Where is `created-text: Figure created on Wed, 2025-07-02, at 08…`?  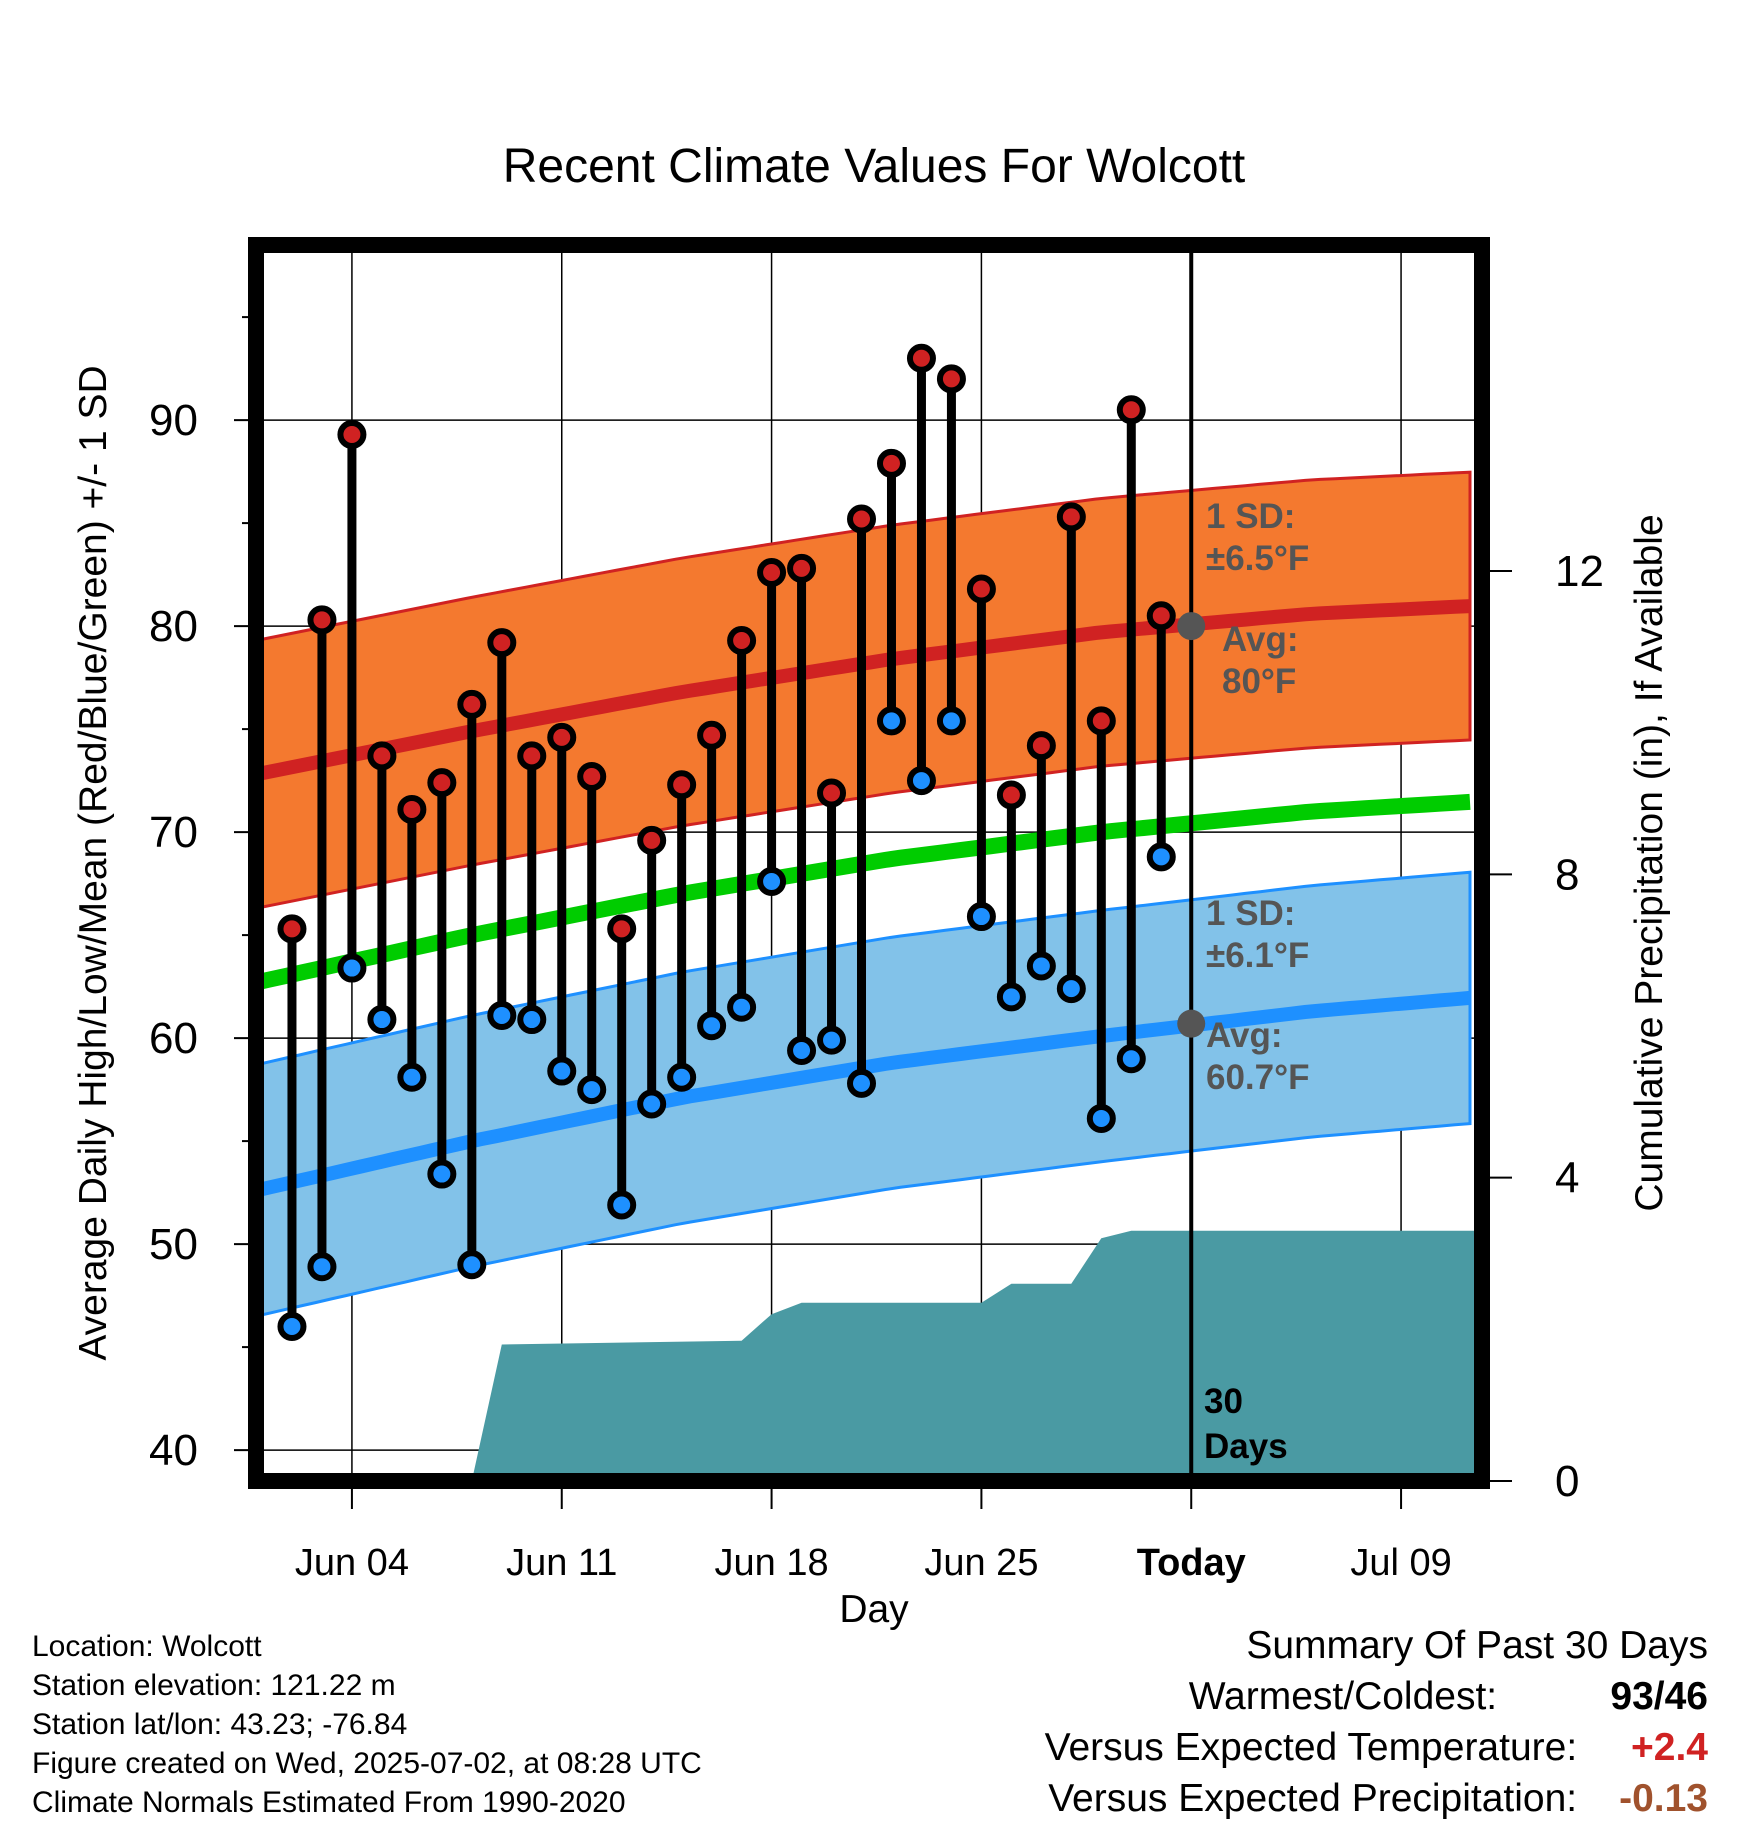
created-text: Figure created on Wed, 2025-07-02, at 08… is located at coordinates (367, 1763).